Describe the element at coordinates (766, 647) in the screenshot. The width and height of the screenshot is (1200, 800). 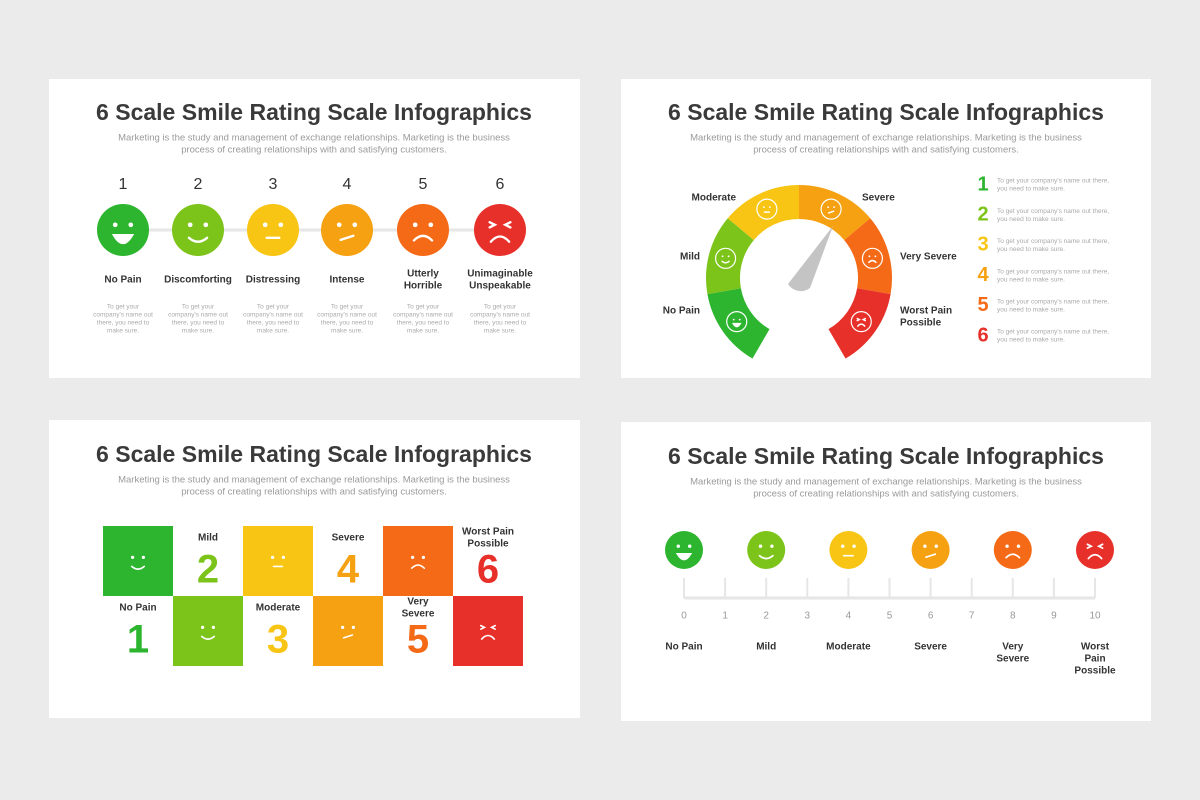
I see `level-label: Mild` at that location.